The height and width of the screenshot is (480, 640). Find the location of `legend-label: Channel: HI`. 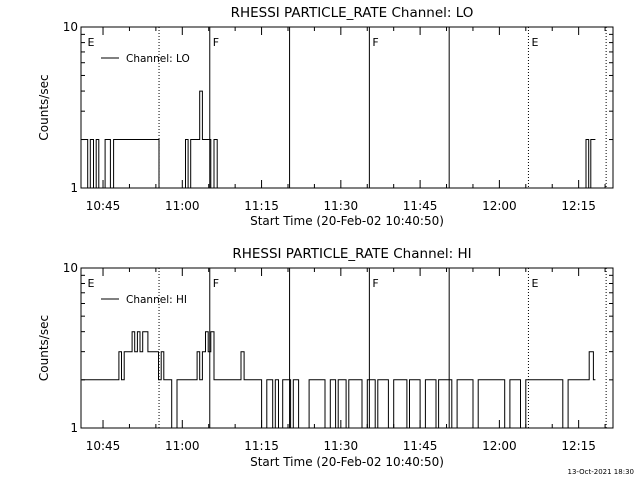

legend-label: Channel: HI is located at coordinates (156, 300).